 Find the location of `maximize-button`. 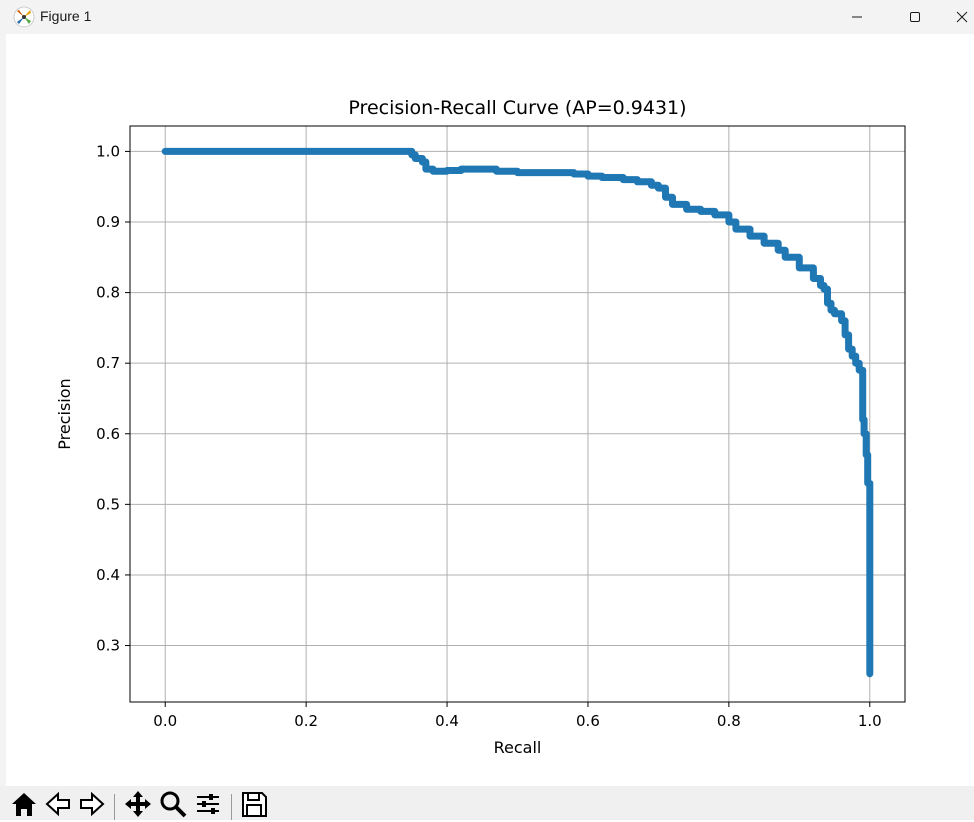

maximize-button is located at coordinates (915, 17).